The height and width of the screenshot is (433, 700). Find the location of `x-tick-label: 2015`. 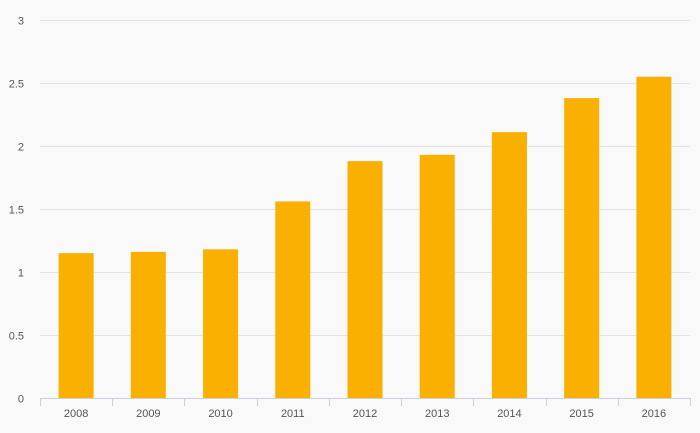

x-tick-label: 2015 is located at coordinates (581, 414).